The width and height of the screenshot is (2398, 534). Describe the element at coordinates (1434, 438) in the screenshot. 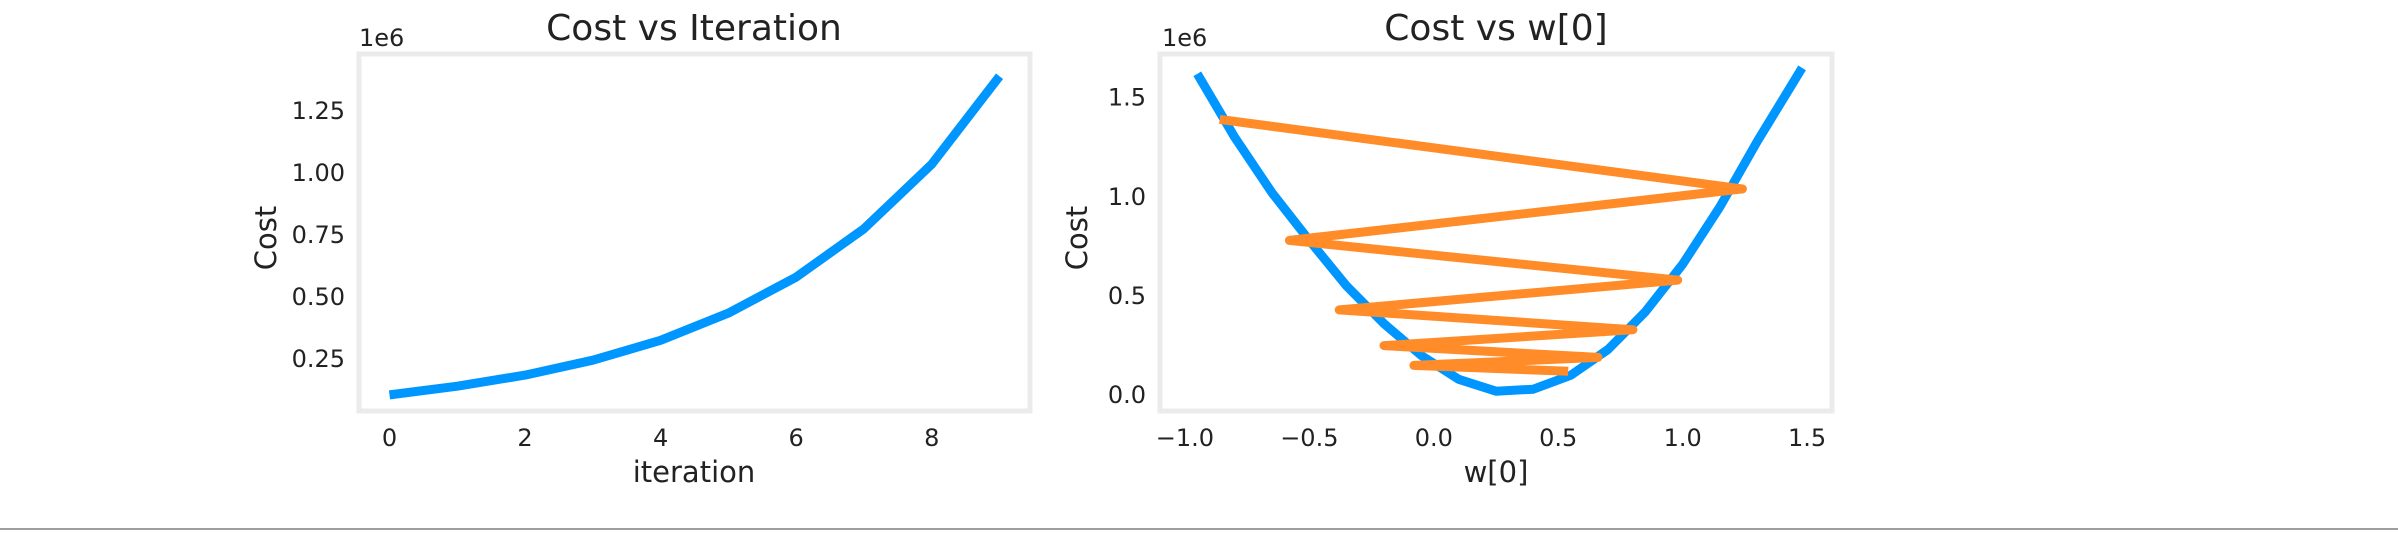

I see `x-tick-label: 0.0` at that location.